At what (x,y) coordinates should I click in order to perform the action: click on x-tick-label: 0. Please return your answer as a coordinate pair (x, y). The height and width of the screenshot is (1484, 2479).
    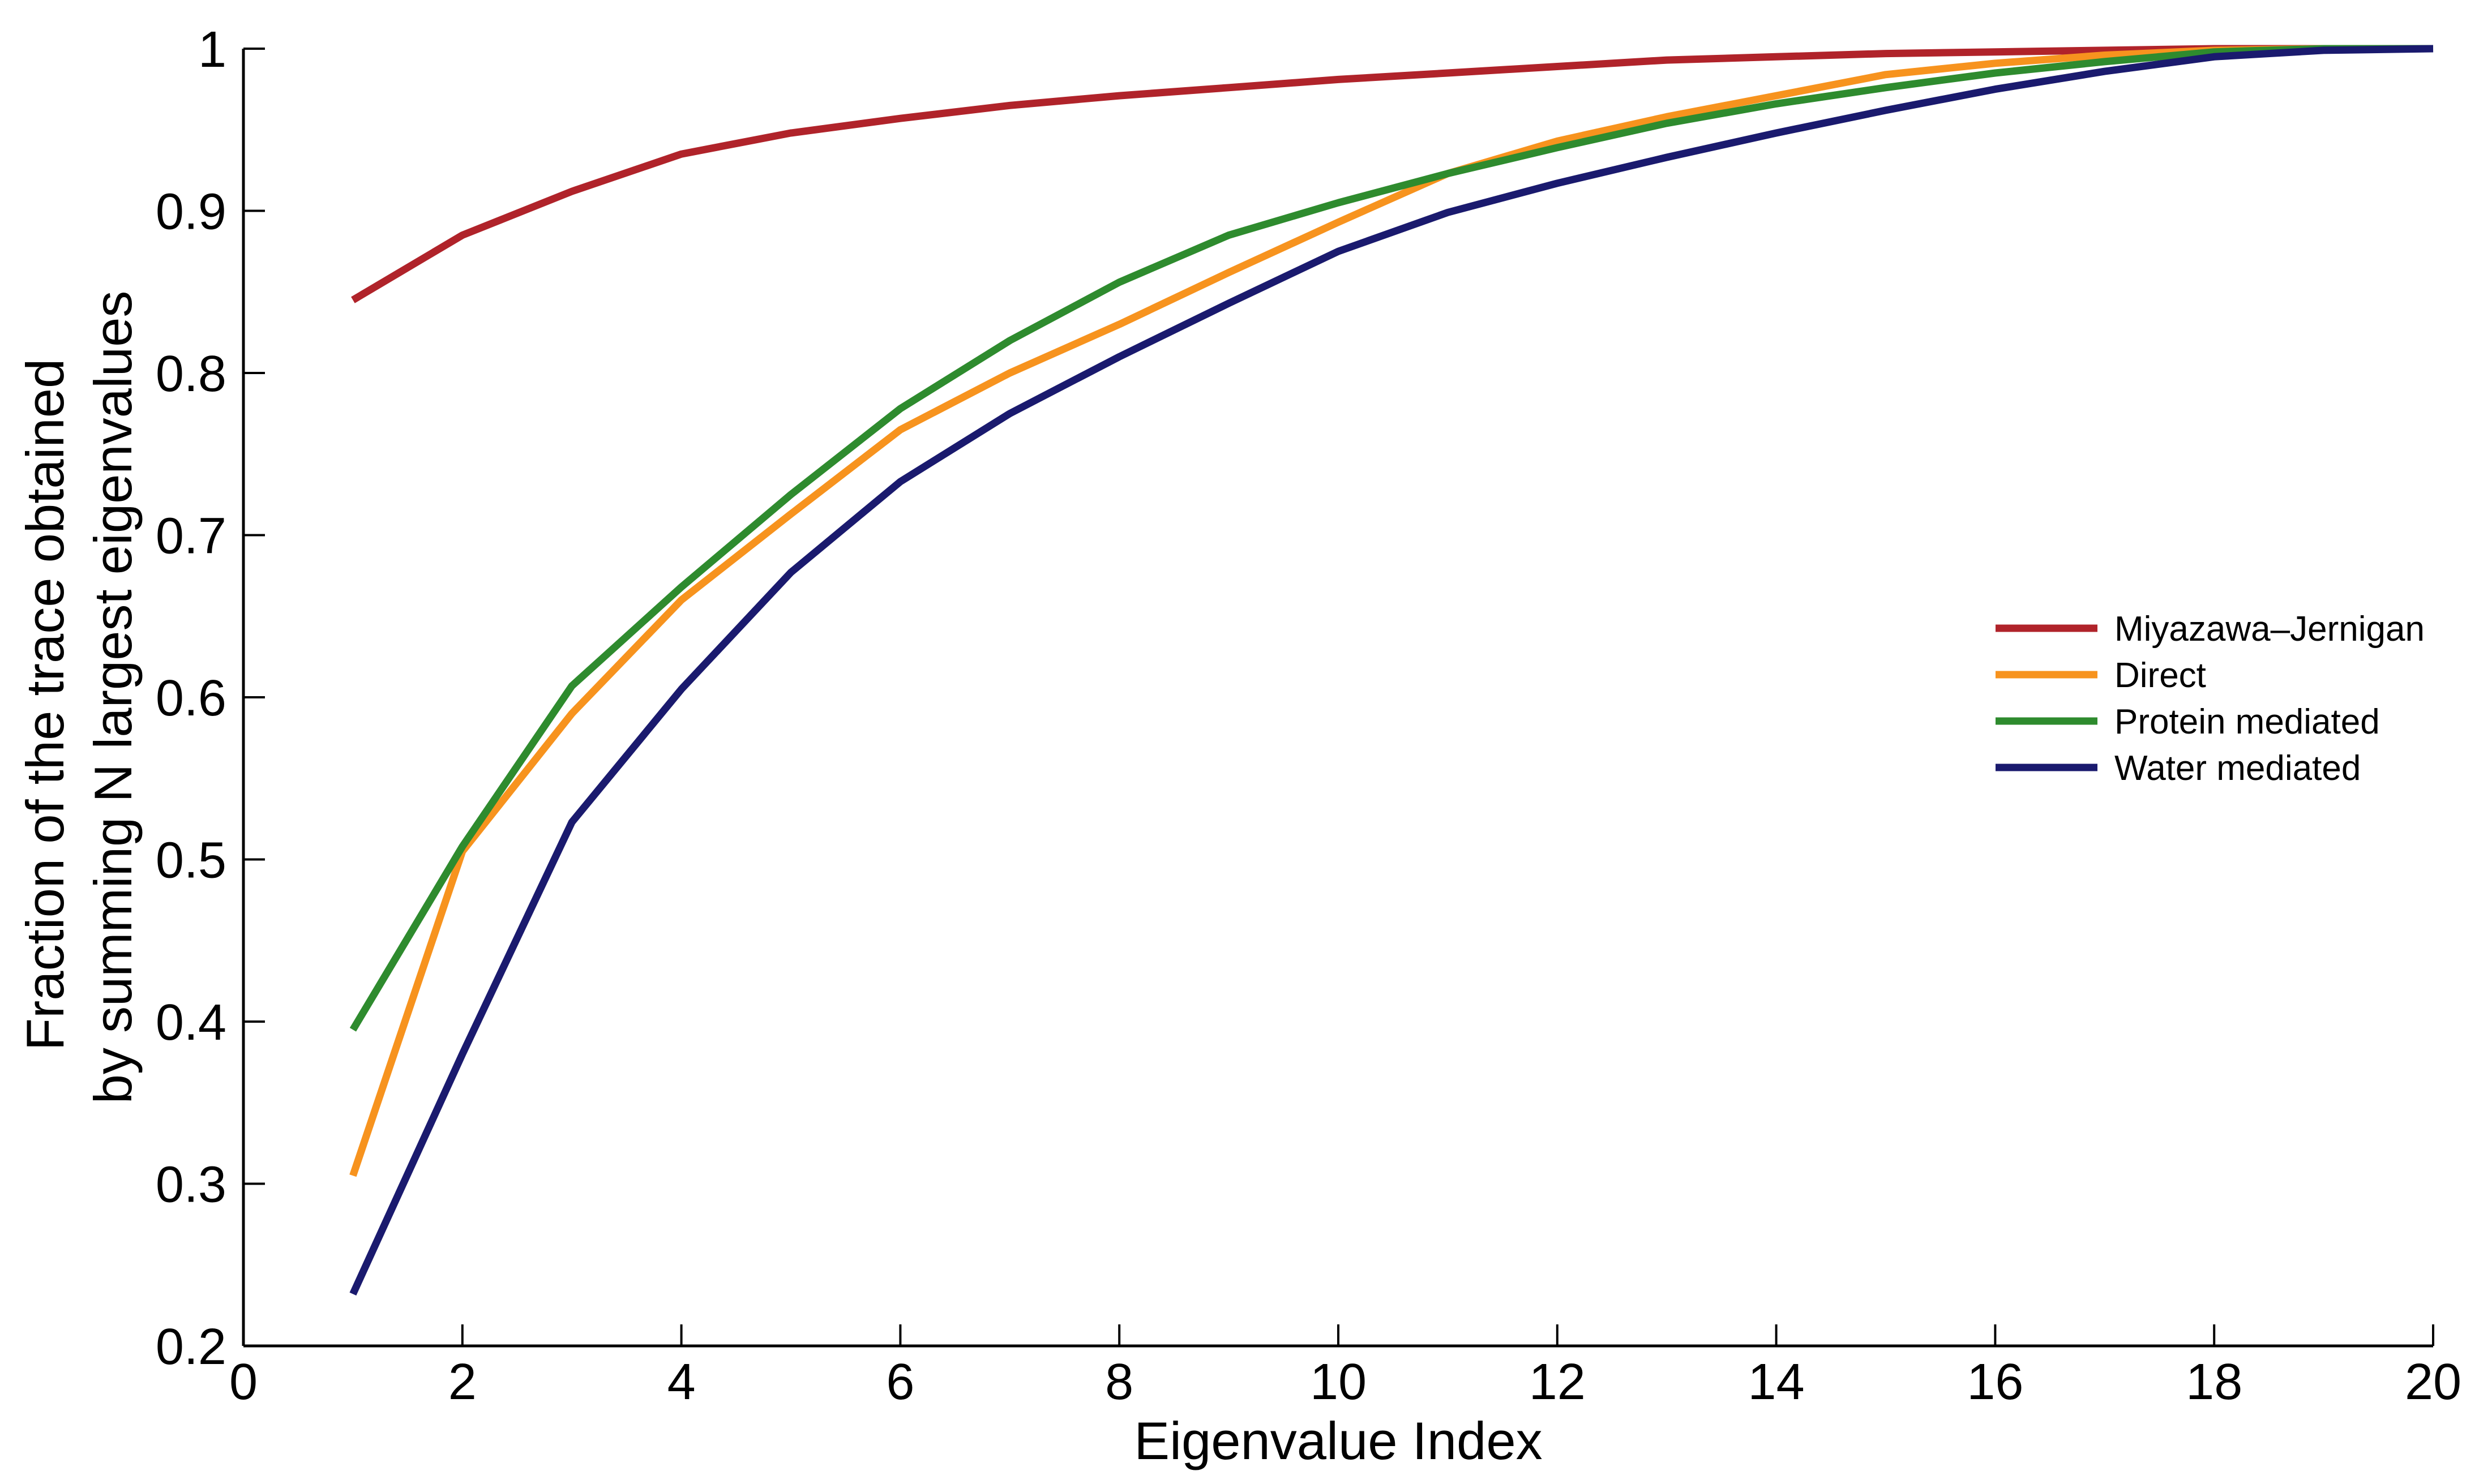
    Looking at the image, I should click on (244, 1382).